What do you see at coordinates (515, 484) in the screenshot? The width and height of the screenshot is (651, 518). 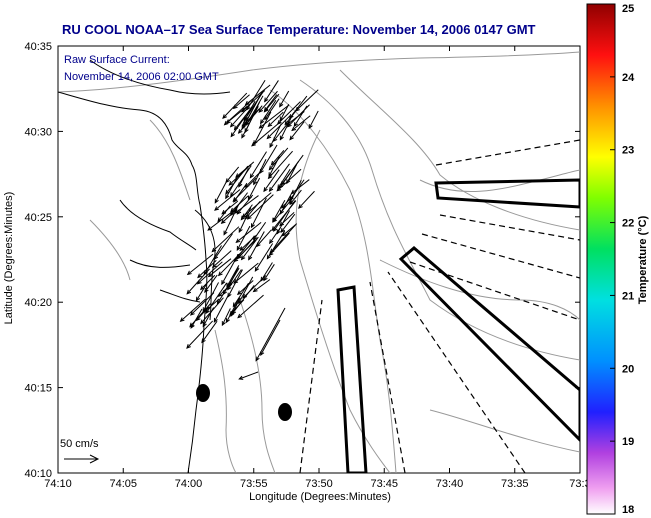 I see `x-tick-label: 73:35` at bounding box center [515, 484].